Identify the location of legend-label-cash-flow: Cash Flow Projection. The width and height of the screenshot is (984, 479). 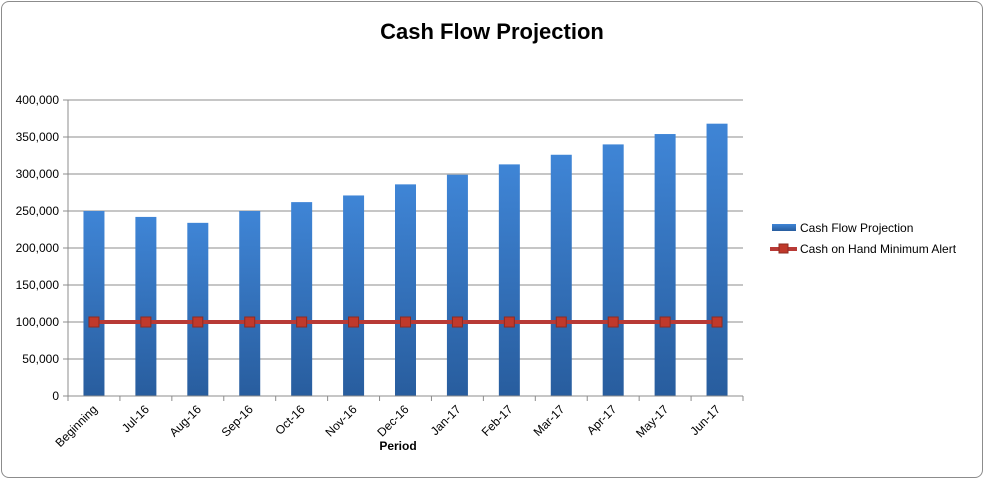
(856, 228).